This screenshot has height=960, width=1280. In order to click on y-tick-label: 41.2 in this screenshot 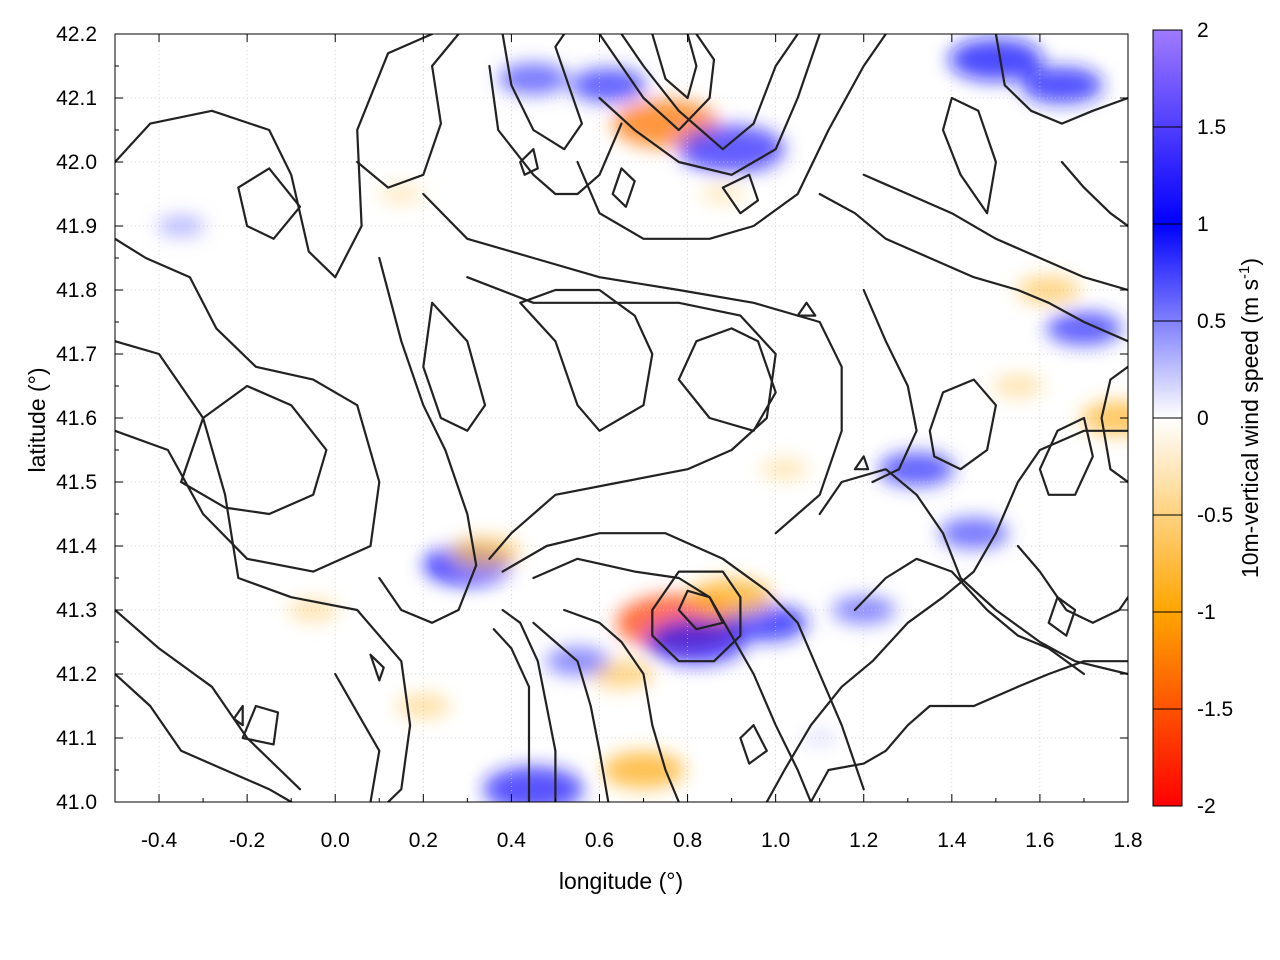, I will do `click(76, 674)`.